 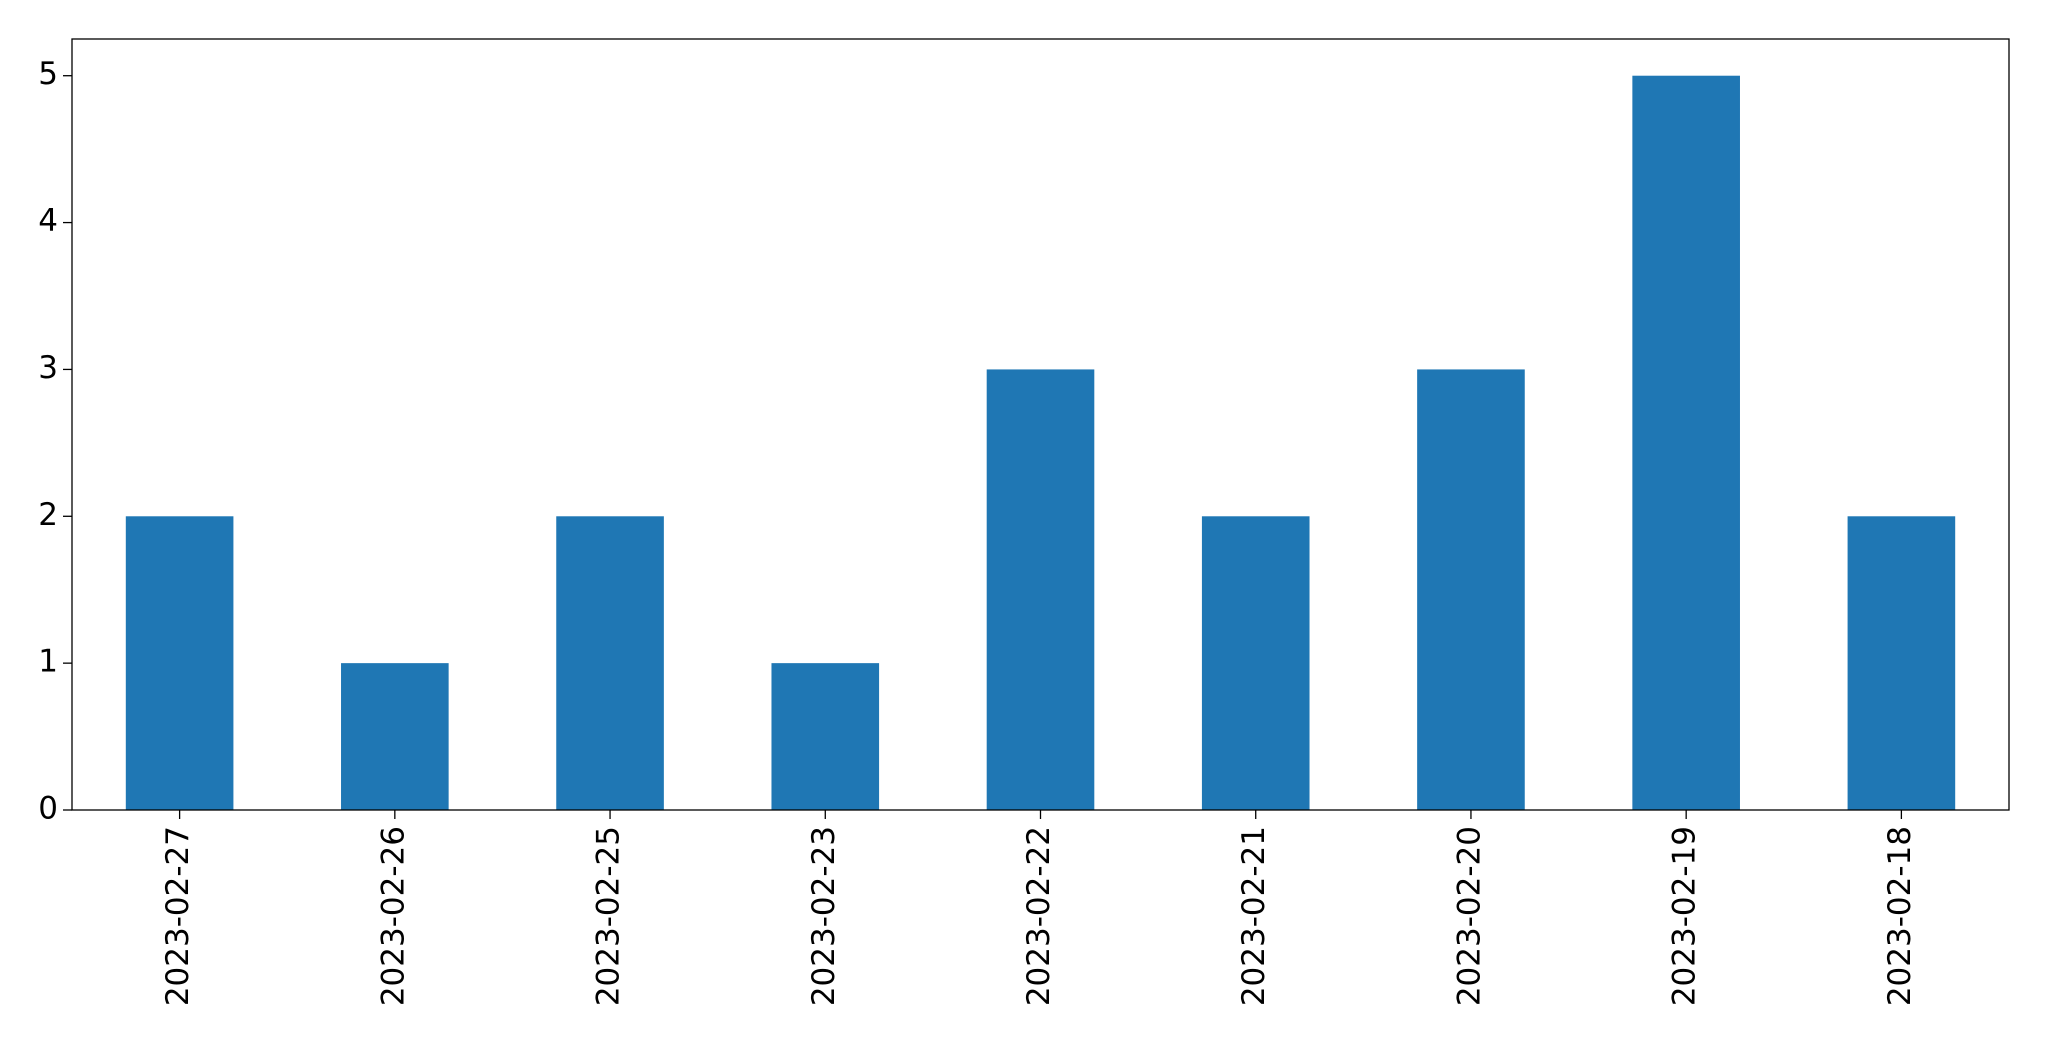 I want to click on x-tick-label: 2023-02-20, so click(x=1469, y=916).